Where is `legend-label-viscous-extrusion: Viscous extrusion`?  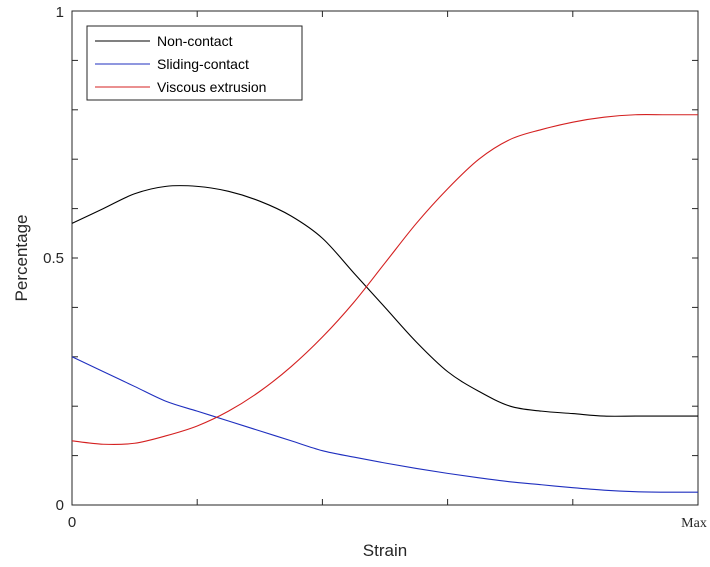 legend-label-viscous-extrusion: Viscous extrusion is located at coordinates (211, 87).